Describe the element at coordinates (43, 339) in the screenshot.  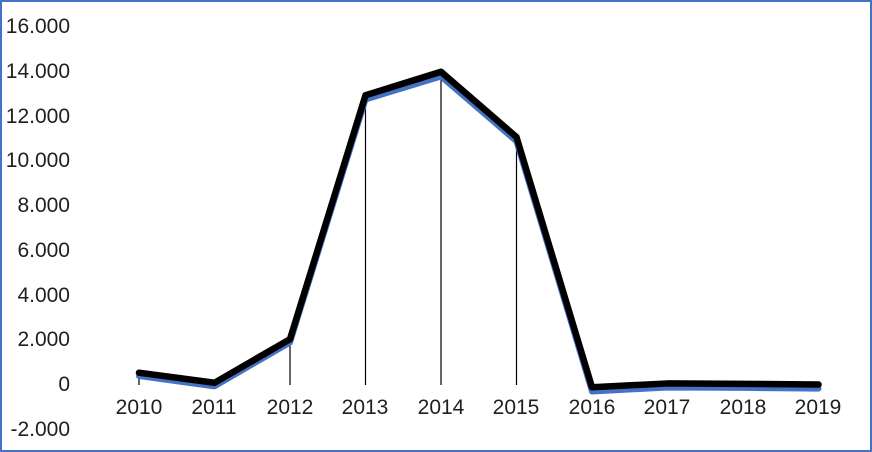
I see `y-axis-tick-label: 2.000` at that location.